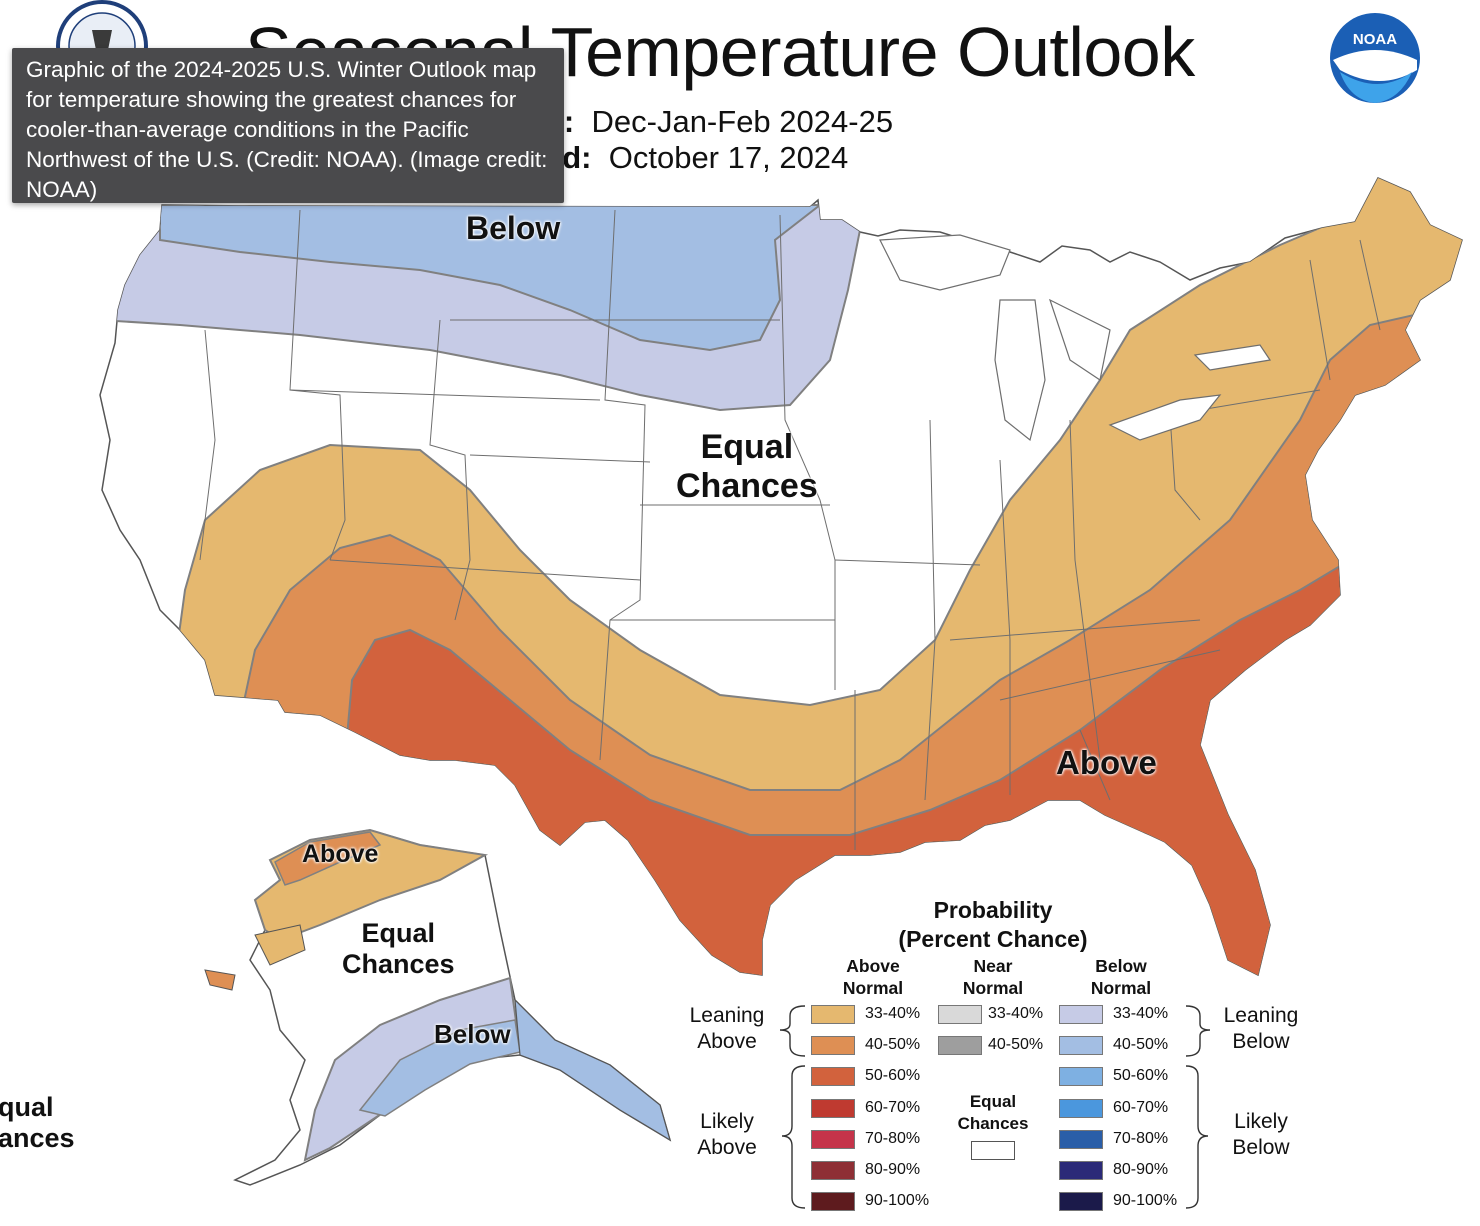  What do you see at coordinates (340, 854) in the screenshot?
I see `label-alaska-above: Above` at bounding box center [340, 854].